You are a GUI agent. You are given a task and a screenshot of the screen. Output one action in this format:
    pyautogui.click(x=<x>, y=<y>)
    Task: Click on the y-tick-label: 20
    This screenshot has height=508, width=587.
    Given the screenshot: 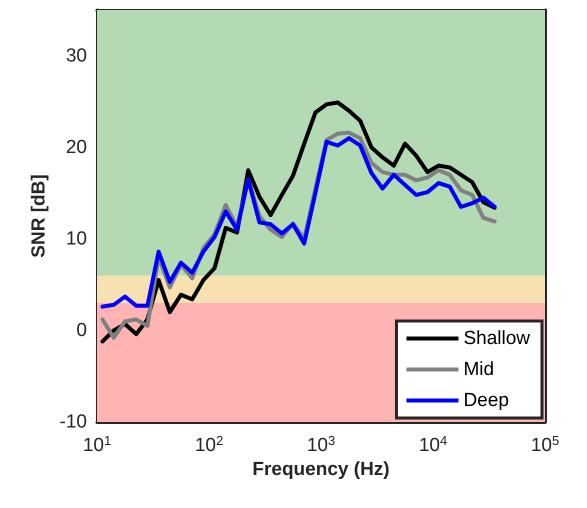 What is the action you would take?
    pyautogui.click(x=76, y=147)
    